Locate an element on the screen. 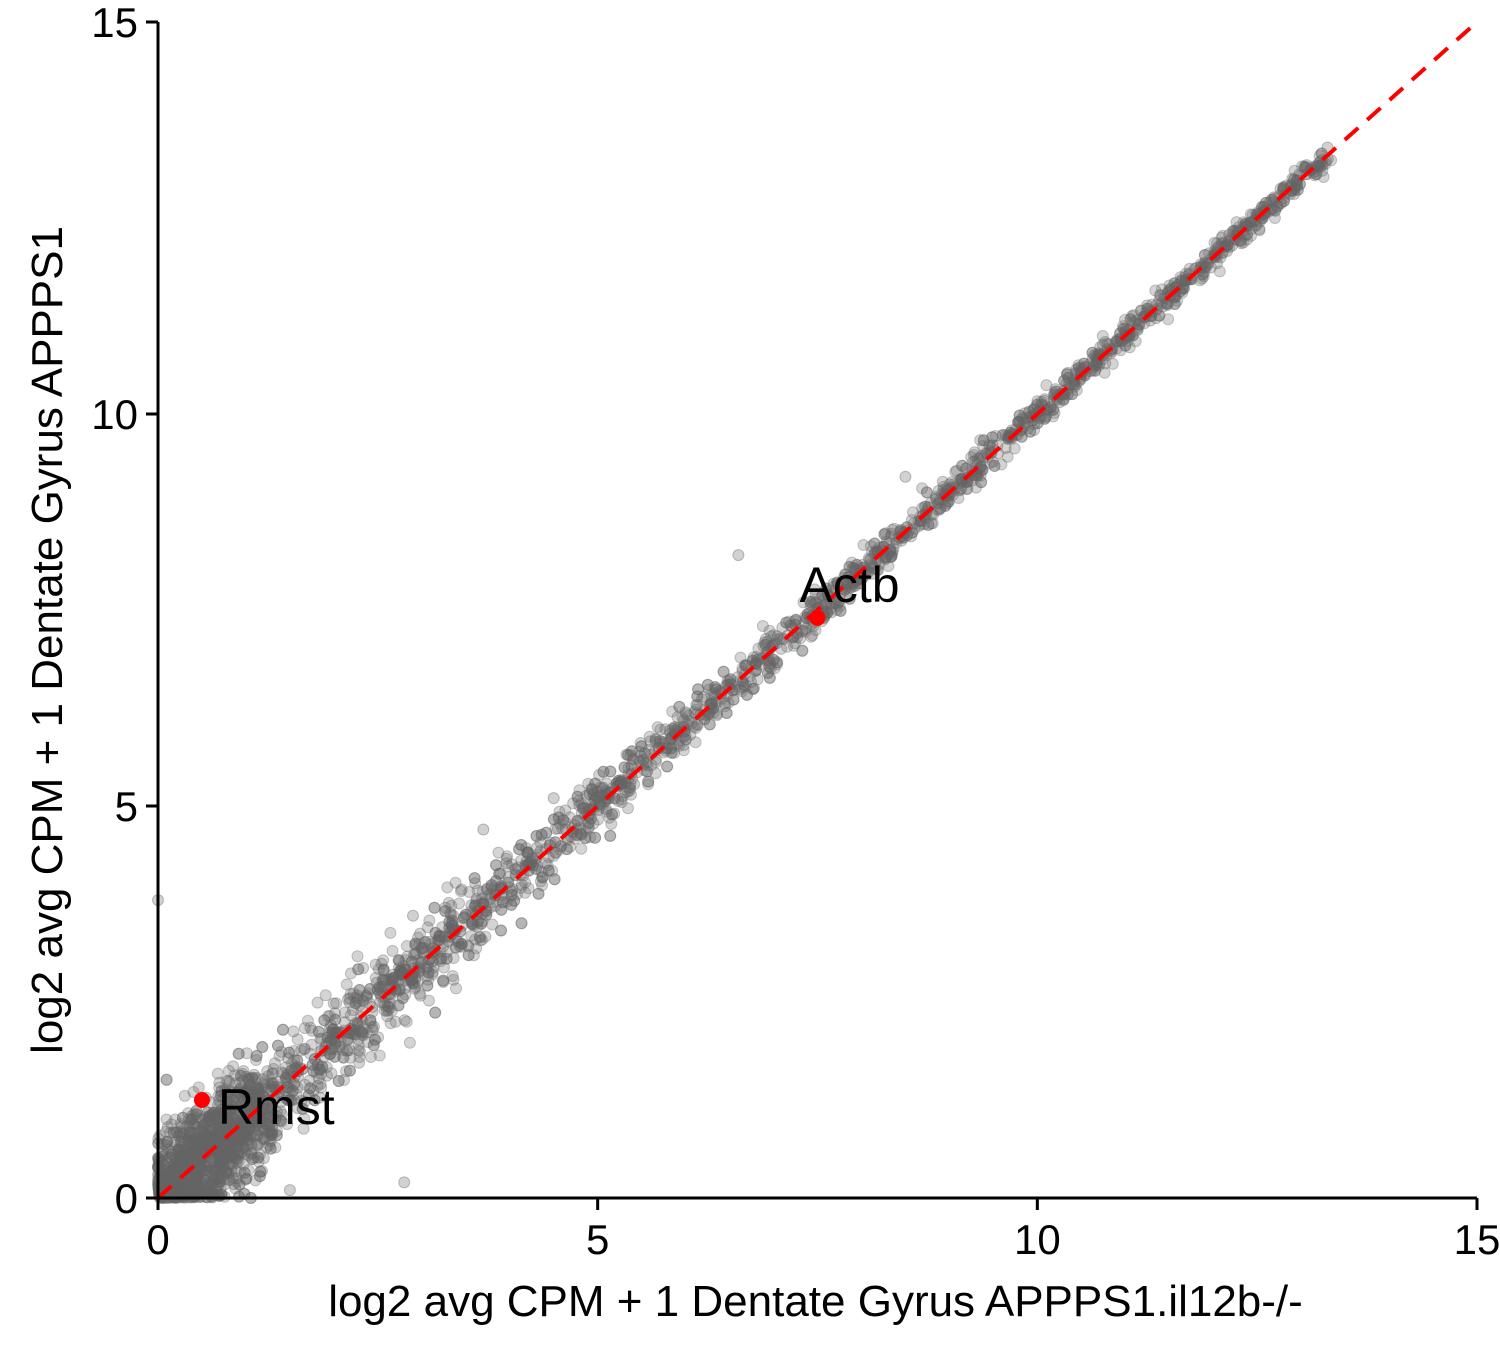 This screenshot has width=1500, height=1350. outlier-point is located at coordinates (1292, 178).